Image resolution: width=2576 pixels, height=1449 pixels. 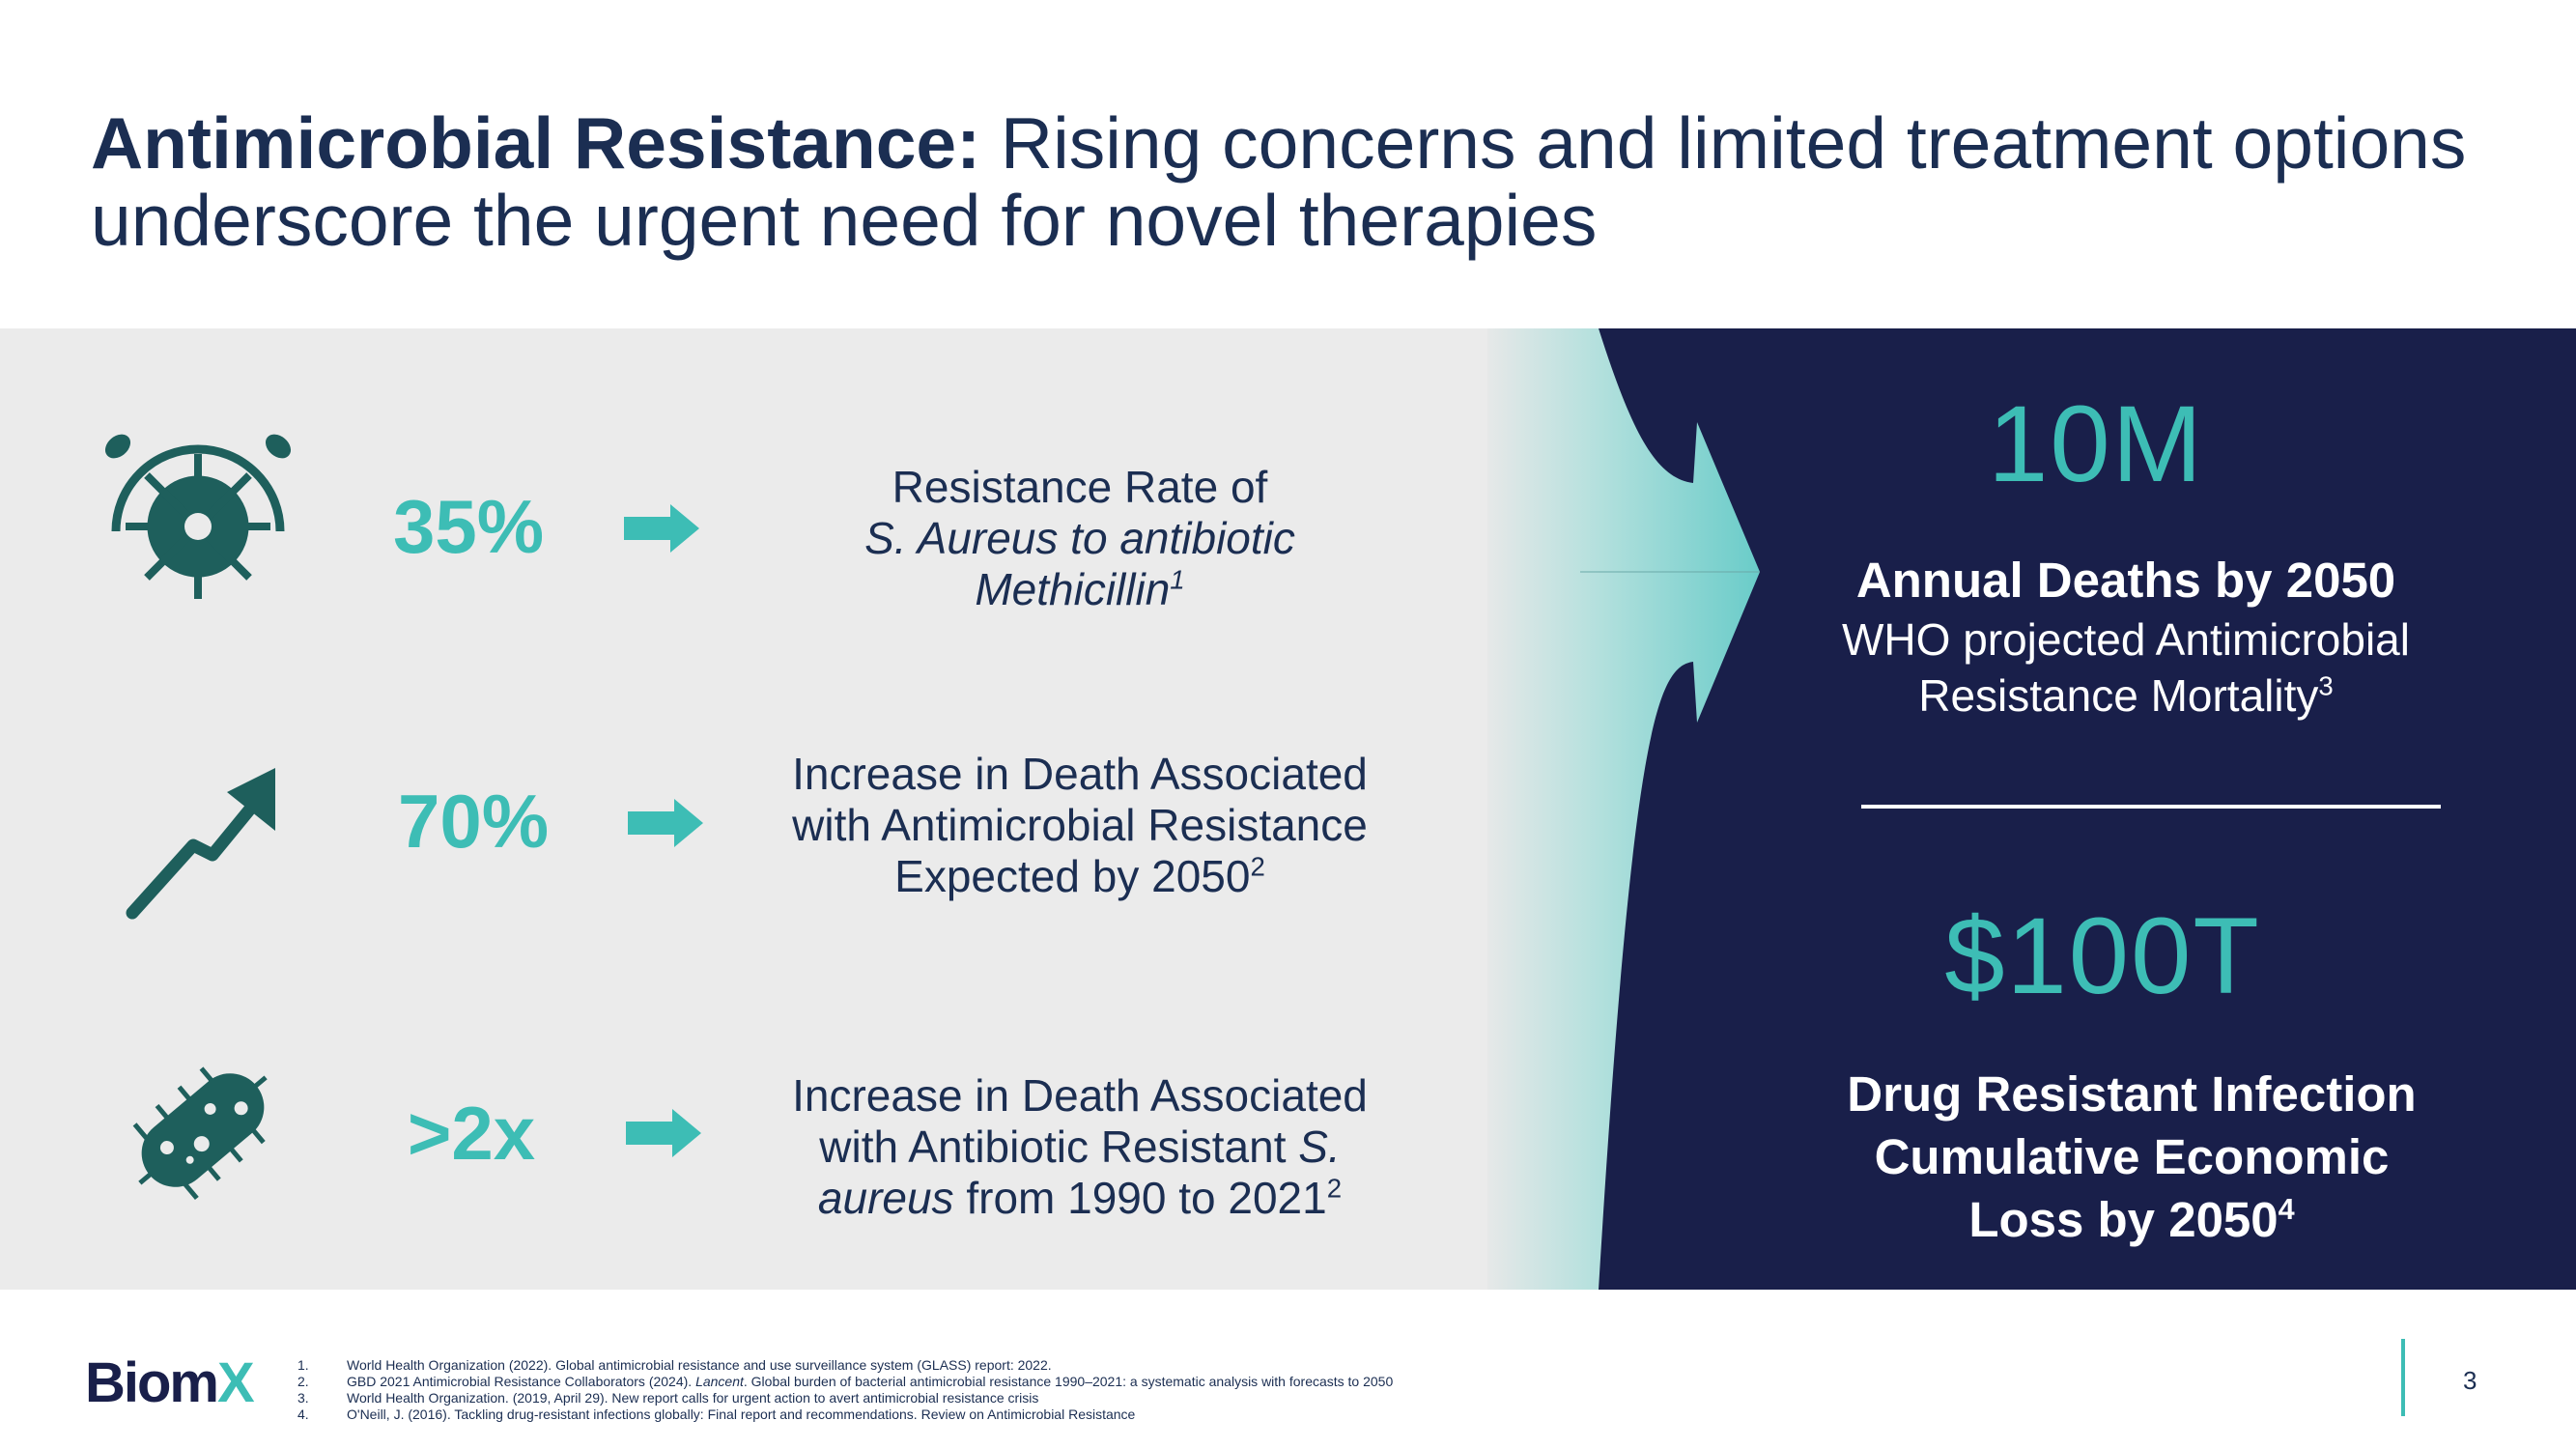 I want to click on stat-value: >2x, so click(x=471, y=1133).